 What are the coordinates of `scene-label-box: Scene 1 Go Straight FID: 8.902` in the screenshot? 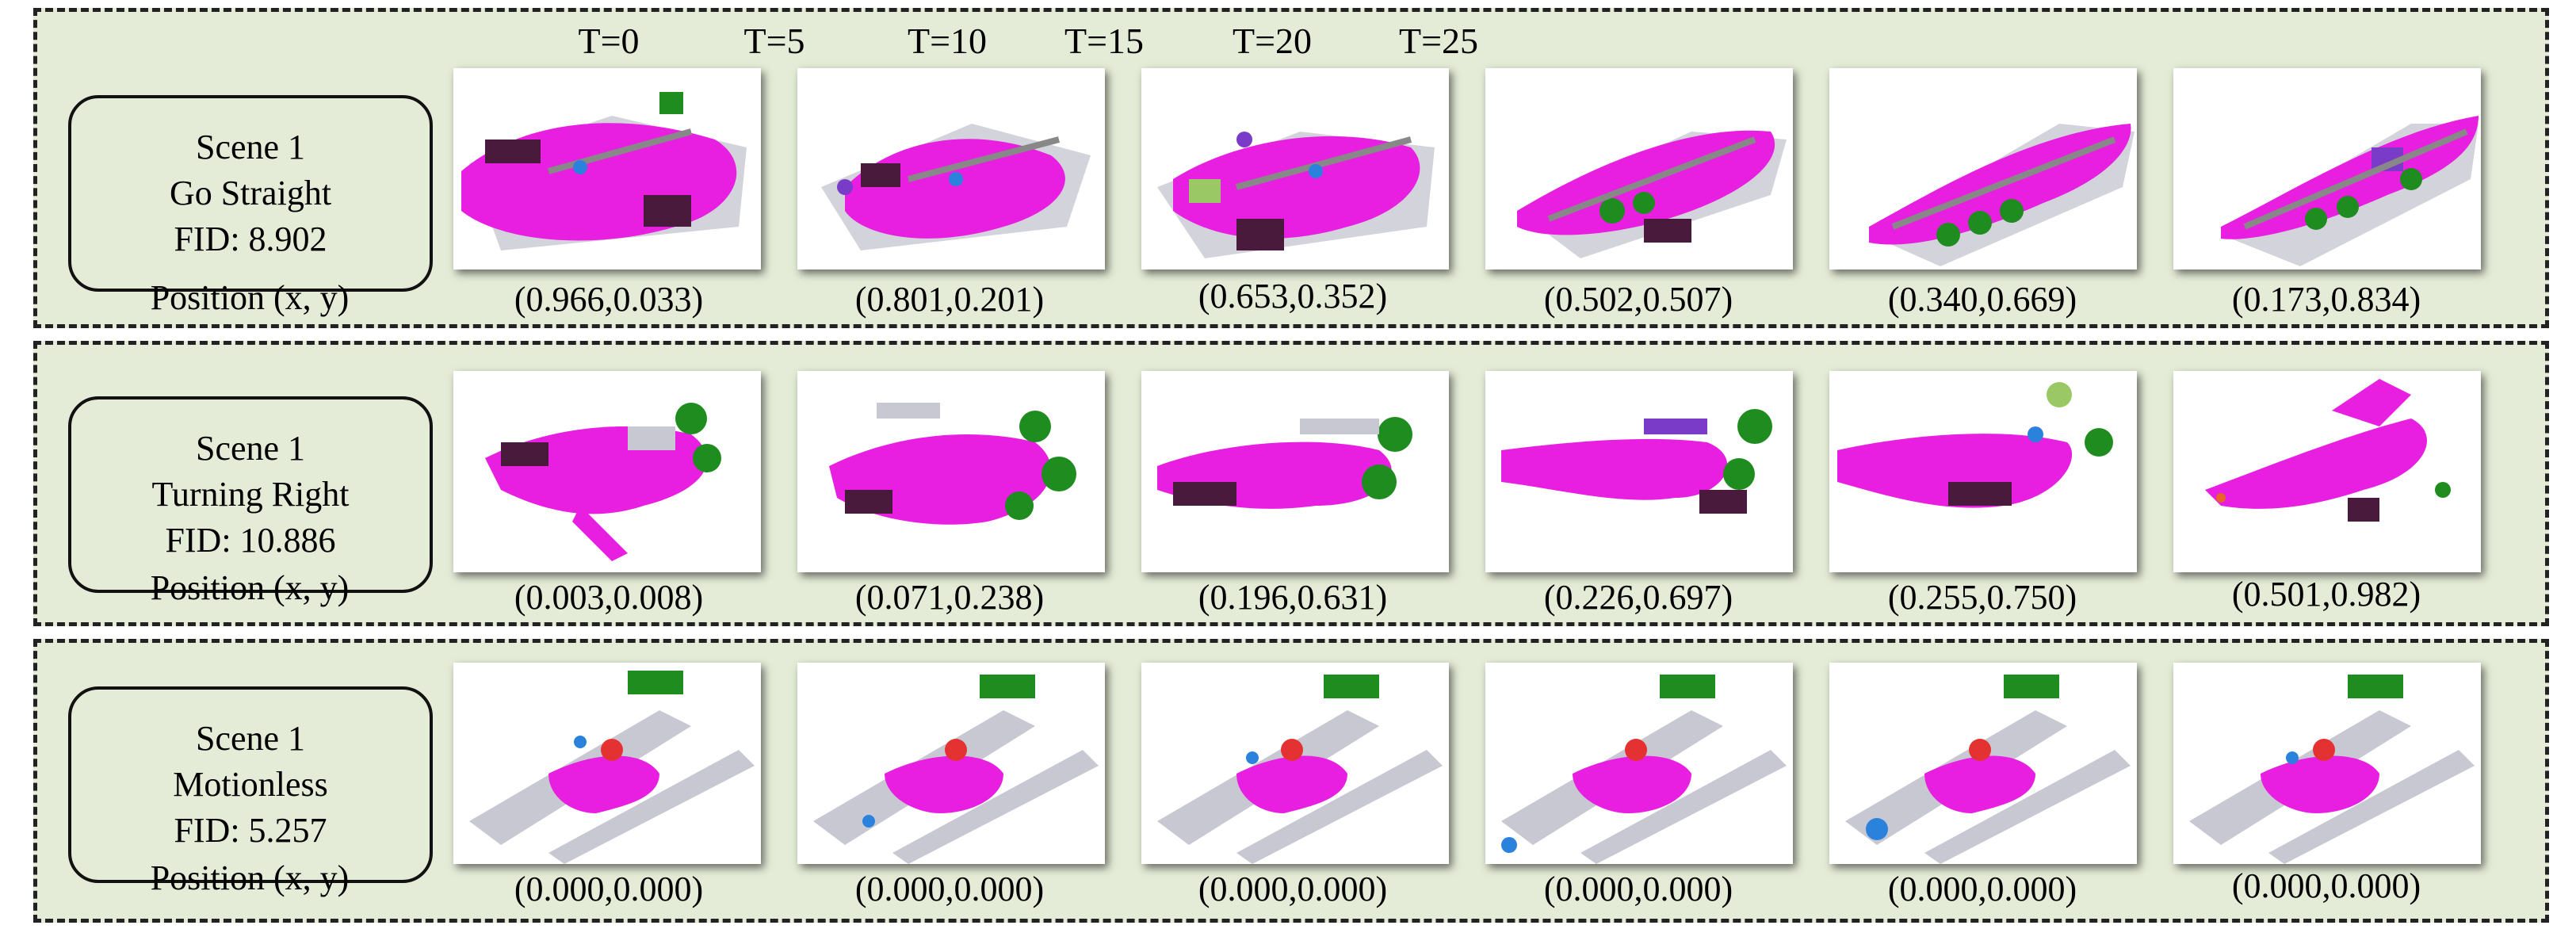 It's located at (250, 193).